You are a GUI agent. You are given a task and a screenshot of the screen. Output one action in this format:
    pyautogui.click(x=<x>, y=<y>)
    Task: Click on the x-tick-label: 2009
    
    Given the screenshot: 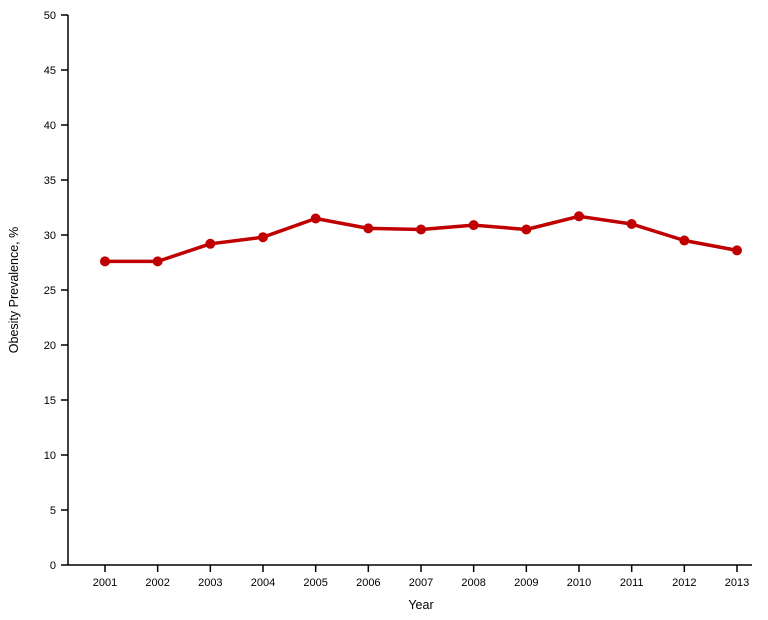 What is the action you would take?
    pyautogui.click(x=526, y=583)
    